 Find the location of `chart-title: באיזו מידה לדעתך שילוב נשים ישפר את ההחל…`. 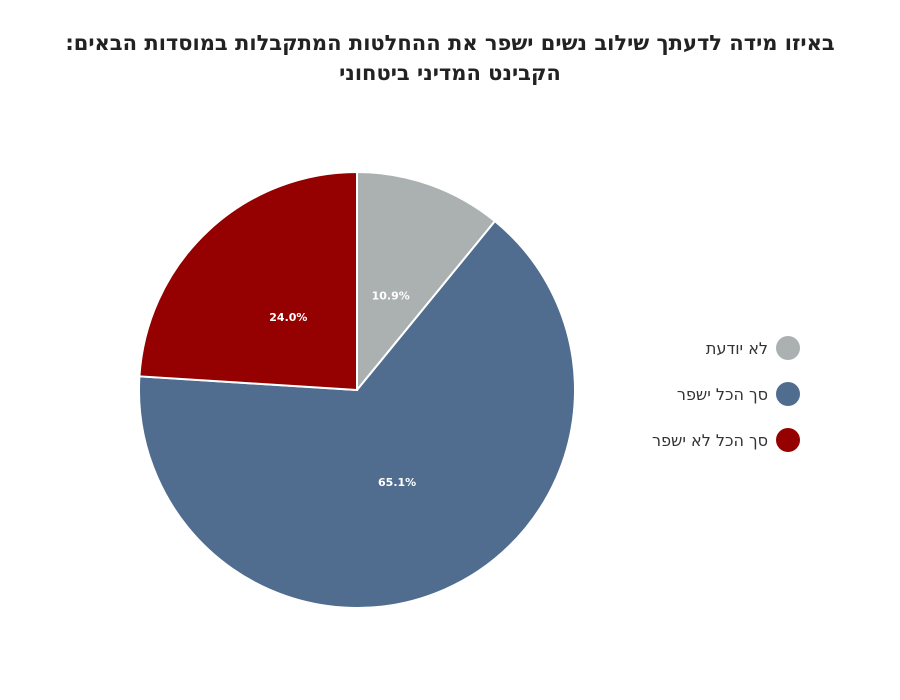

chart-title: באיזו מידה לדעתך שילוב נשים ישפר את ההחל… is located at coordinates (450, 58).